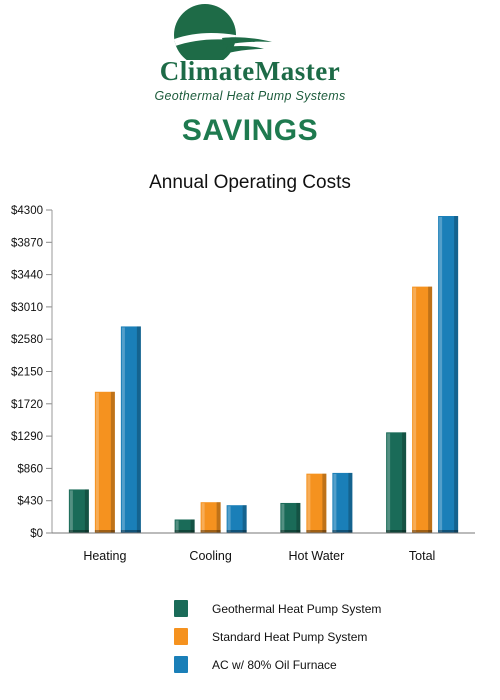 This screenshot has width=500, height=700. What do you see at coordinates (30, 469) in the screenshot?
I see `y-tick-label: $860` at bounding box center [30, 469].